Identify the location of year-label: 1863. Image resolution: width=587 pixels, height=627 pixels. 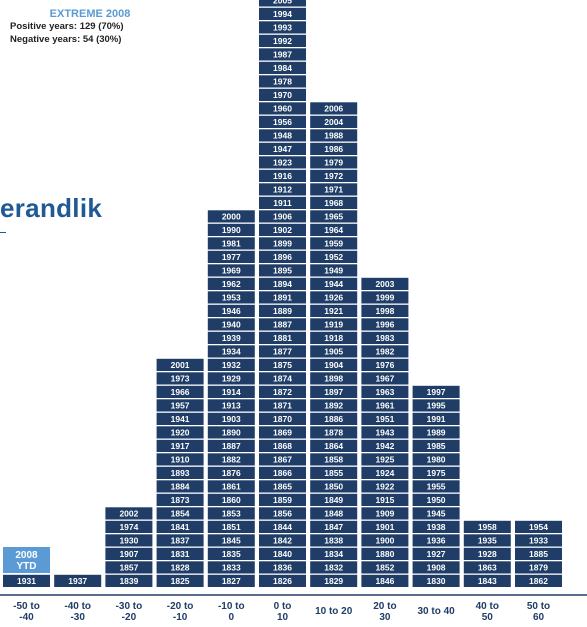
(487, 568).